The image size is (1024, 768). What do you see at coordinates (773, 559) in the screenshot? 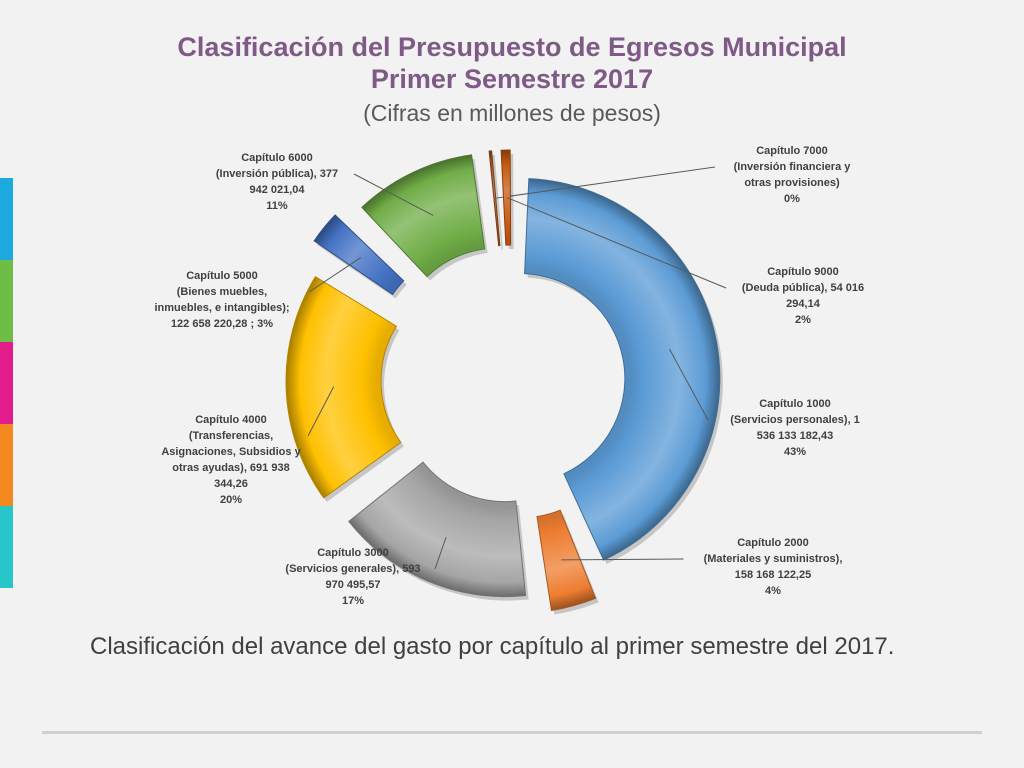
I see `slice-label-line: (Materiales y suministros),` at bounding box center [773, 559].